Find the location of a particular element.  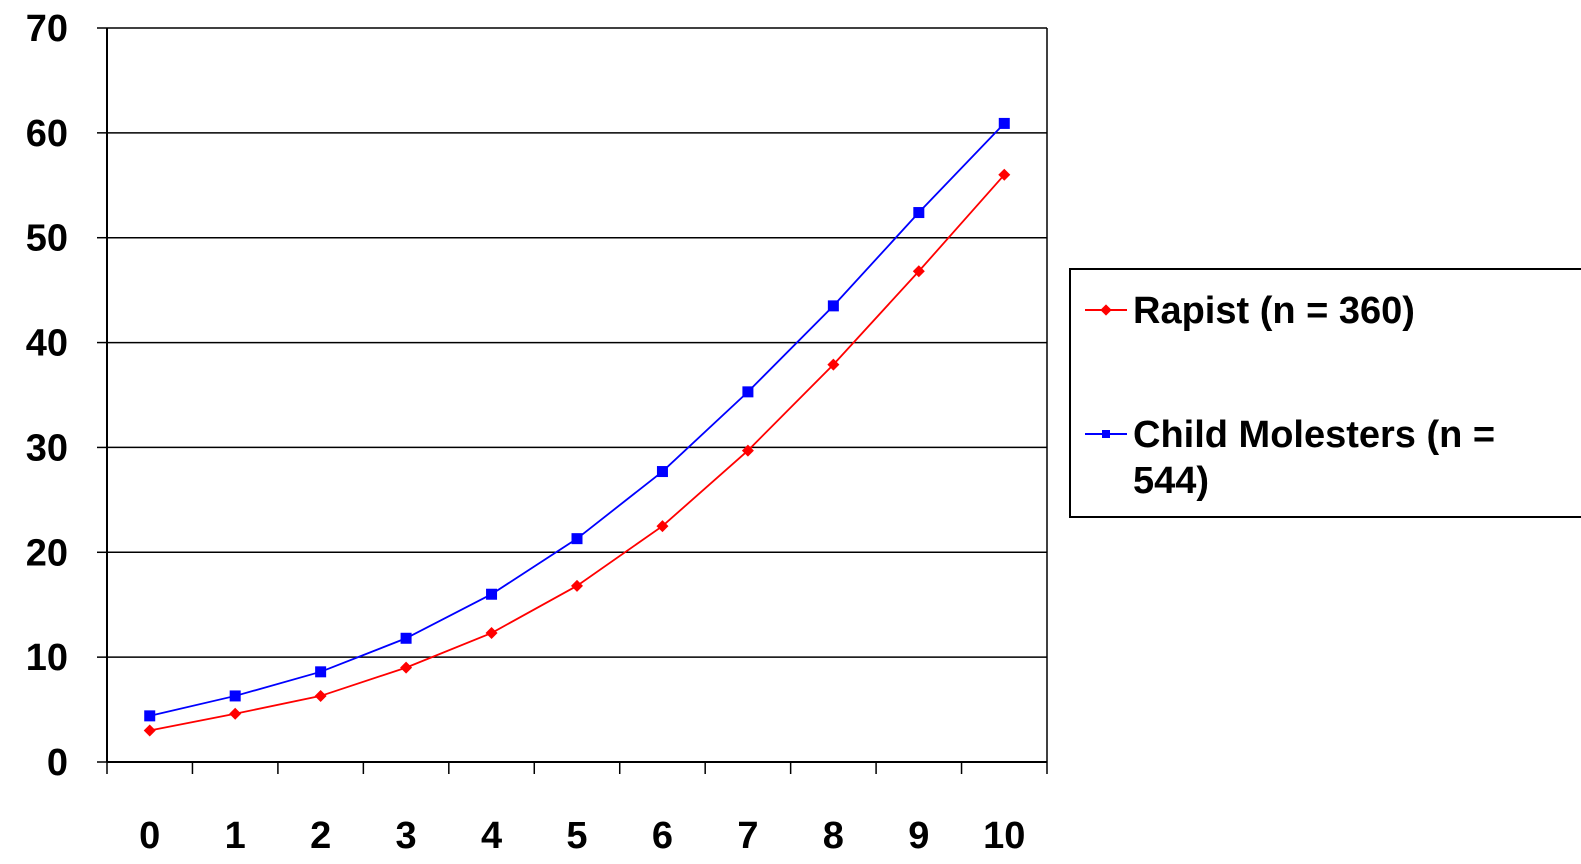

y-tick-label-70: 70 is located at coordinates (47, 29).